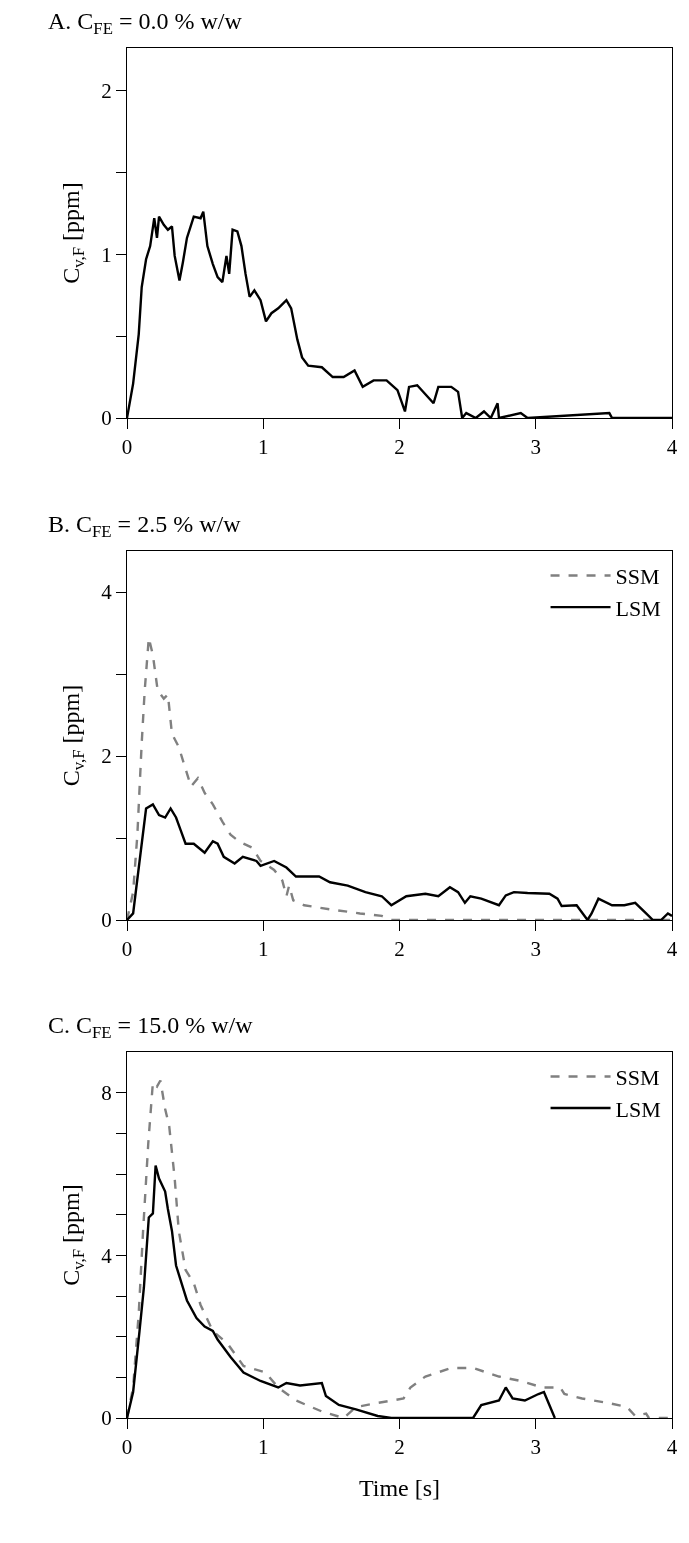 The height and width of the screenshot is (1543, 689). I want to click on y-tick-label: 1, so click(106, 254).